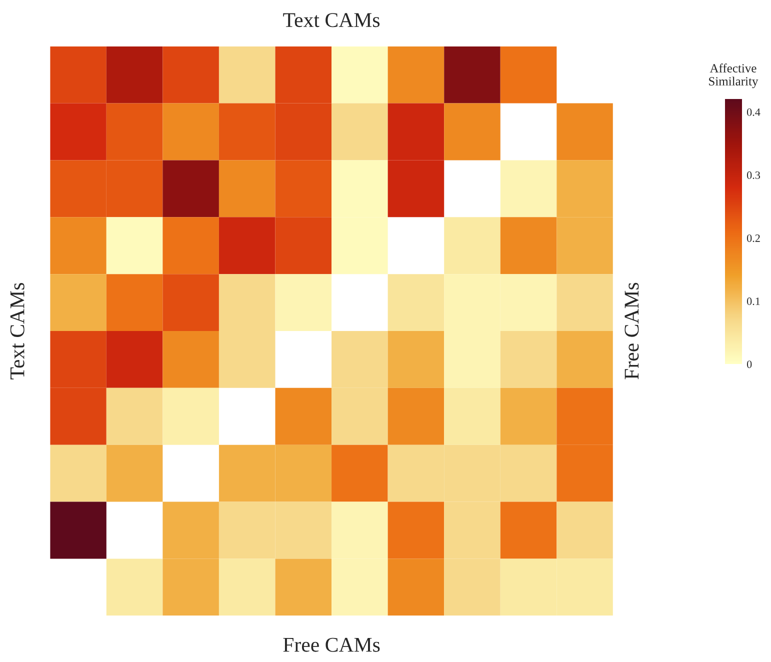 This screenshot has height=662, width=771. Describe the element at coordinates (753, 302) in the screenshot. I see `color-bar-label: 0.1` at that location.